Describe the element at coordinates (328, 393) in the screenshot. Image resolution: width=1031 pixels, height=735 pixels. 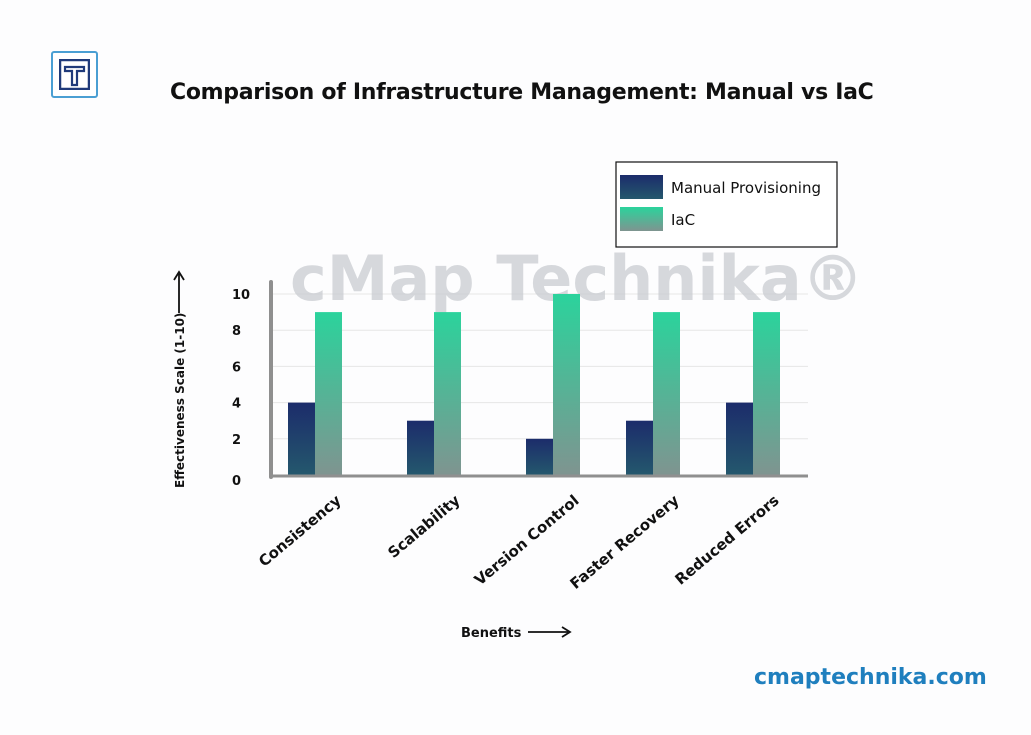
I see `bar-iac-consistency` at that location.